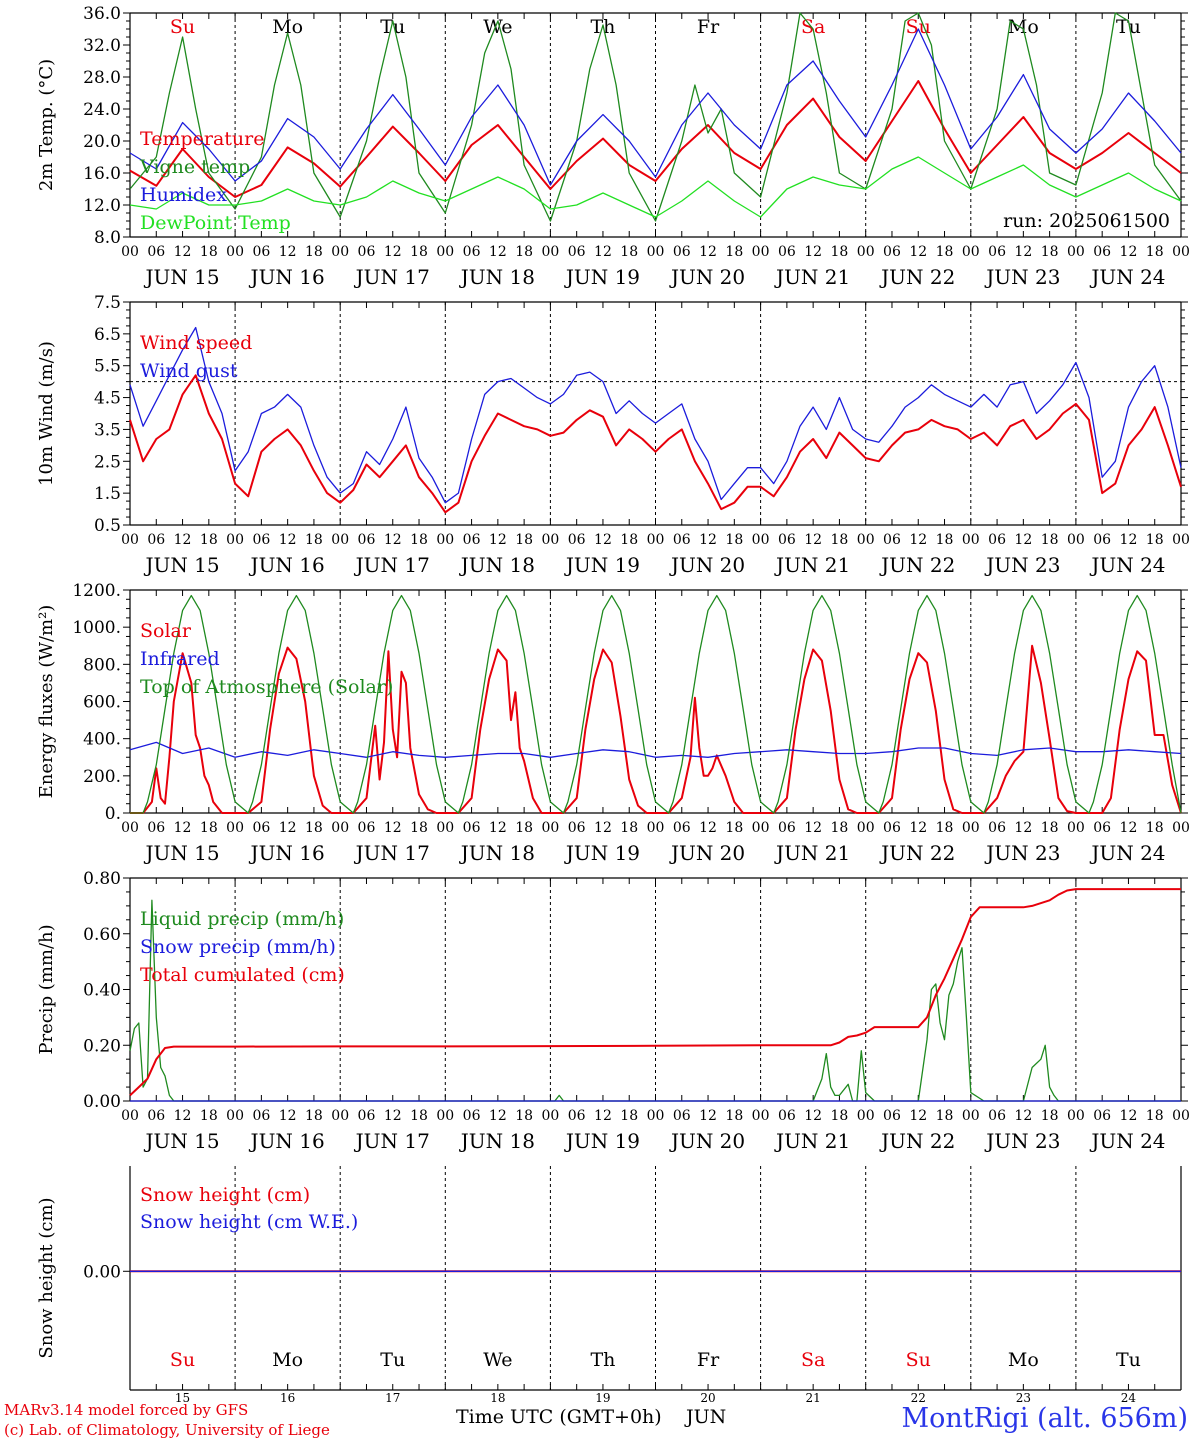  What do you see at coordinates (46, 125) in the screenshot?
I see `y-axis-title: 2m Temp. (°C)` at bounding box center [46, 125].